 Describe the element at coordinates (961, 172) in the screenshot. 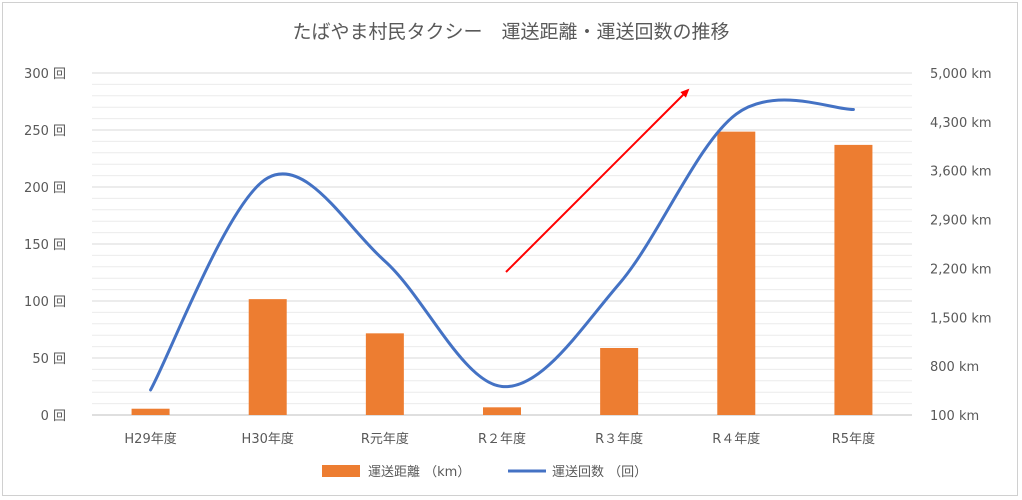

I see `right-tick-label: 3,600 km` at that location.